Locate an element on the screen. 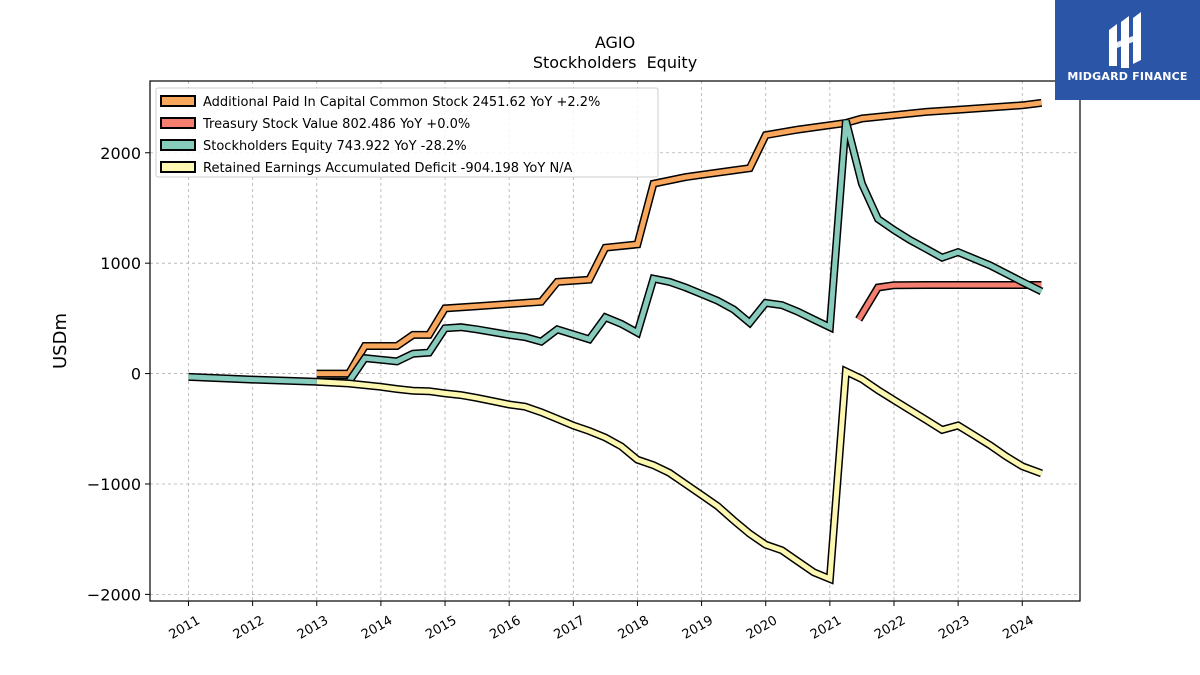 This screenshot has height=675, width=1200. midgard-logo-icon is located at coordinates (1125, 40).